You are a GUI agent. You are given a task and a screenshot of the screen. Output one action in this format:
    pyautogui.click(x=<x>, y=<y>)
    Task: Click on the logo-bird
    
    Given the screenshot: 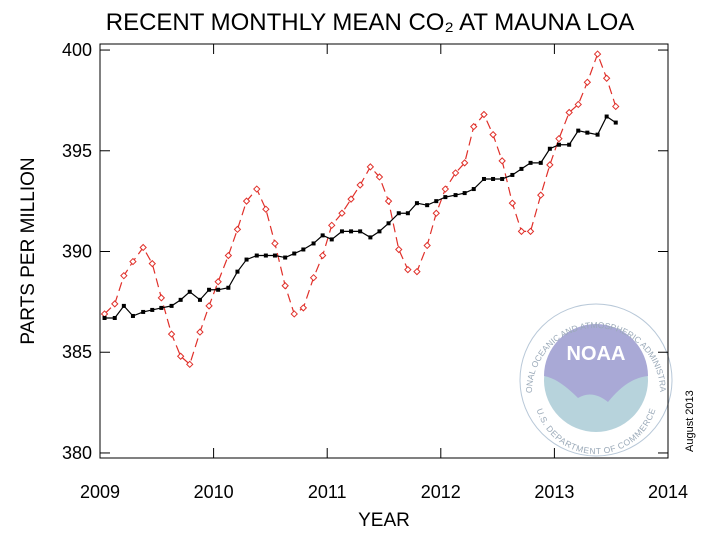 What is the action you would take?
    pyautogui.click(x=596, y=363)
    